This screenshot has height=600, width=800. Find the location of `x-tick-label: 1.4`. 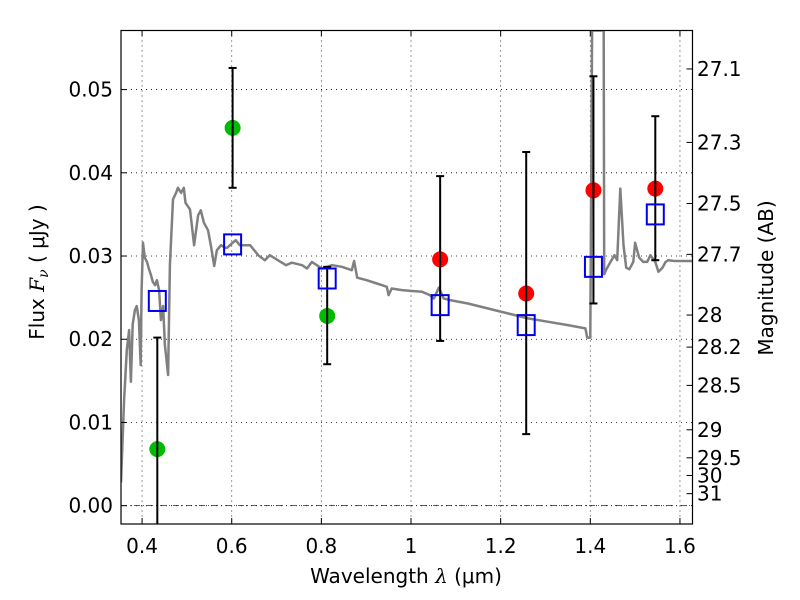

x-tick-label: 1.4 is located at coordinates (590, 546).